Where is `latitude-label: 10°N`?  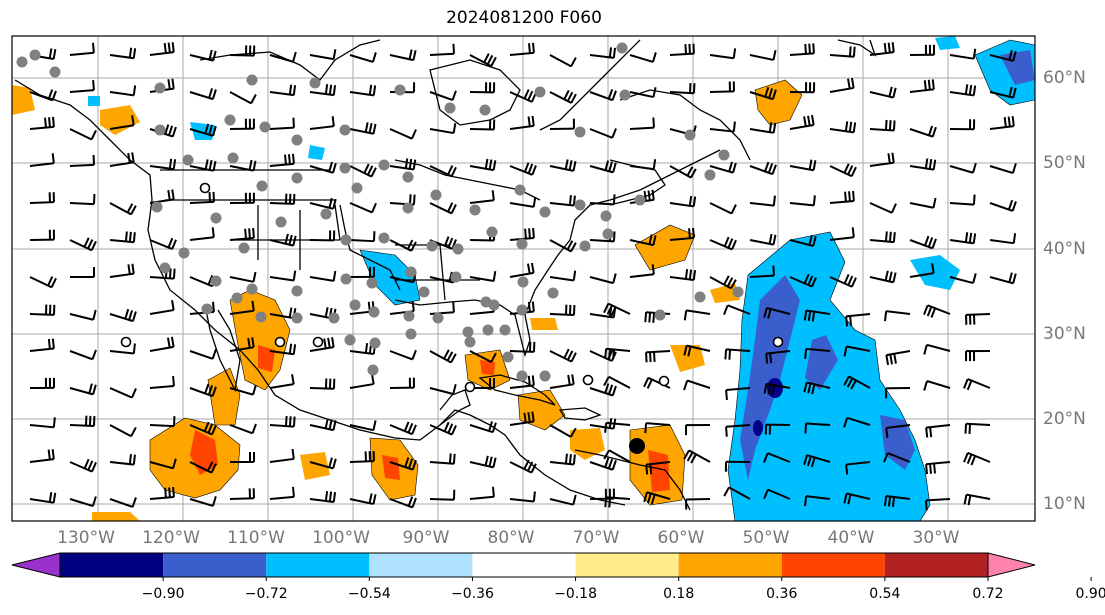 latitude-label: 10°N is located at coordinates (1064, 504).